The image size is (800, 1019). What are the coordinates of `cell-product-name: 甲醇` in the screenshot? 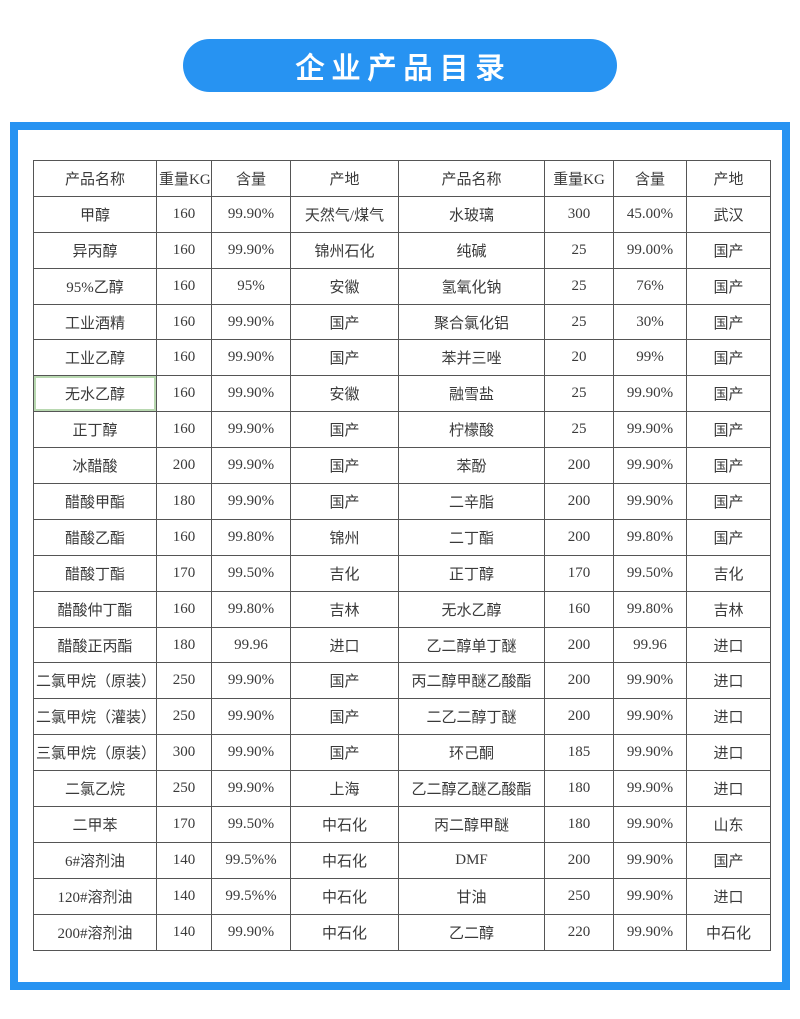 It's located at (95, 214).